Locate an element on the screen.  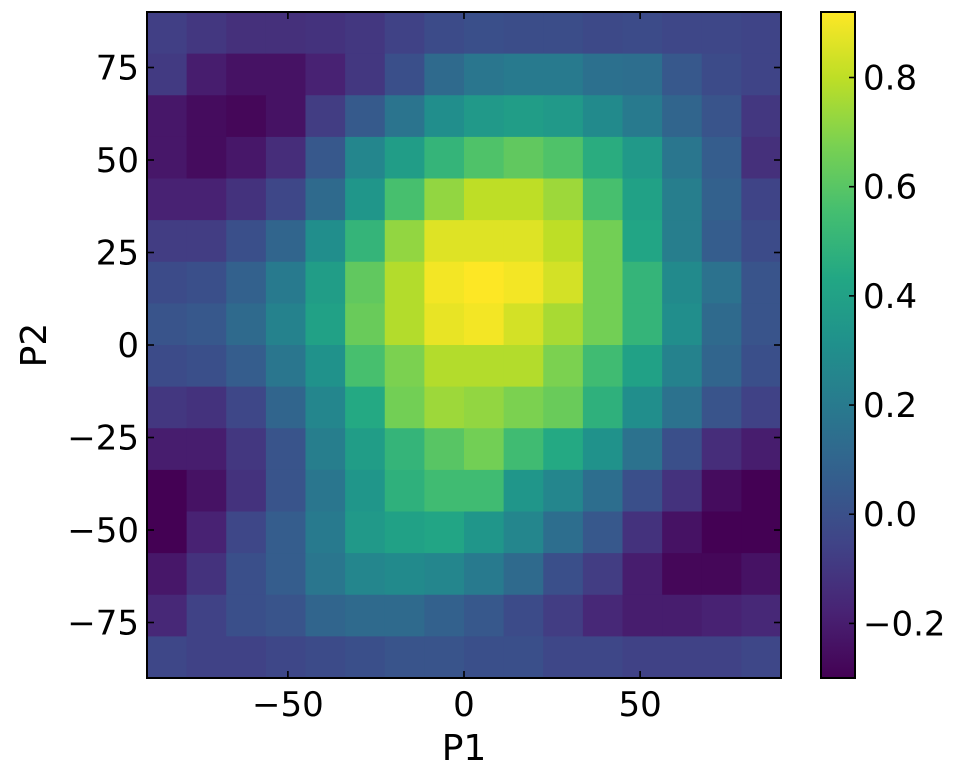
colorbar-tick-label: 0.0 is located at coordinates (890, 515).